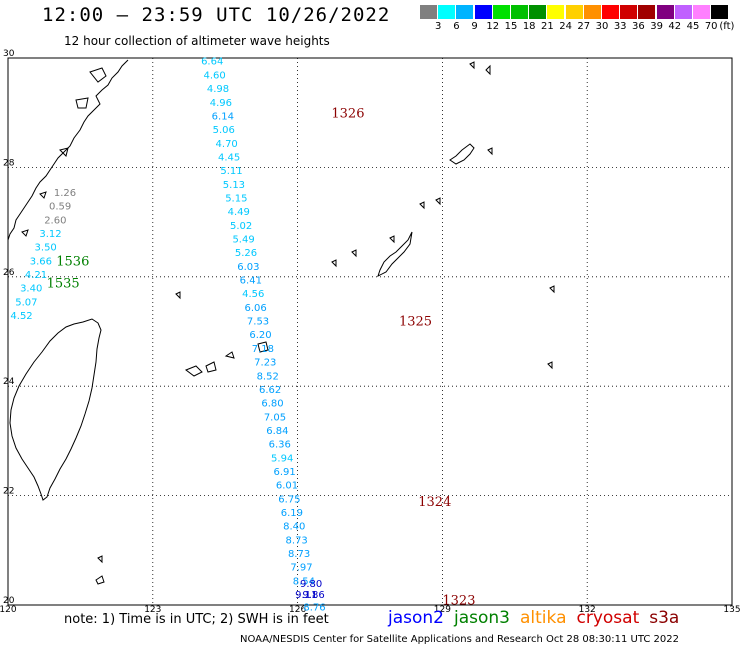 The height and width of the screenshot is (650, 740). What do you see at coordinates (31, 289) in the screenshot?
I see `wave-height-value: 3.40` at bounding box center [31, 289].